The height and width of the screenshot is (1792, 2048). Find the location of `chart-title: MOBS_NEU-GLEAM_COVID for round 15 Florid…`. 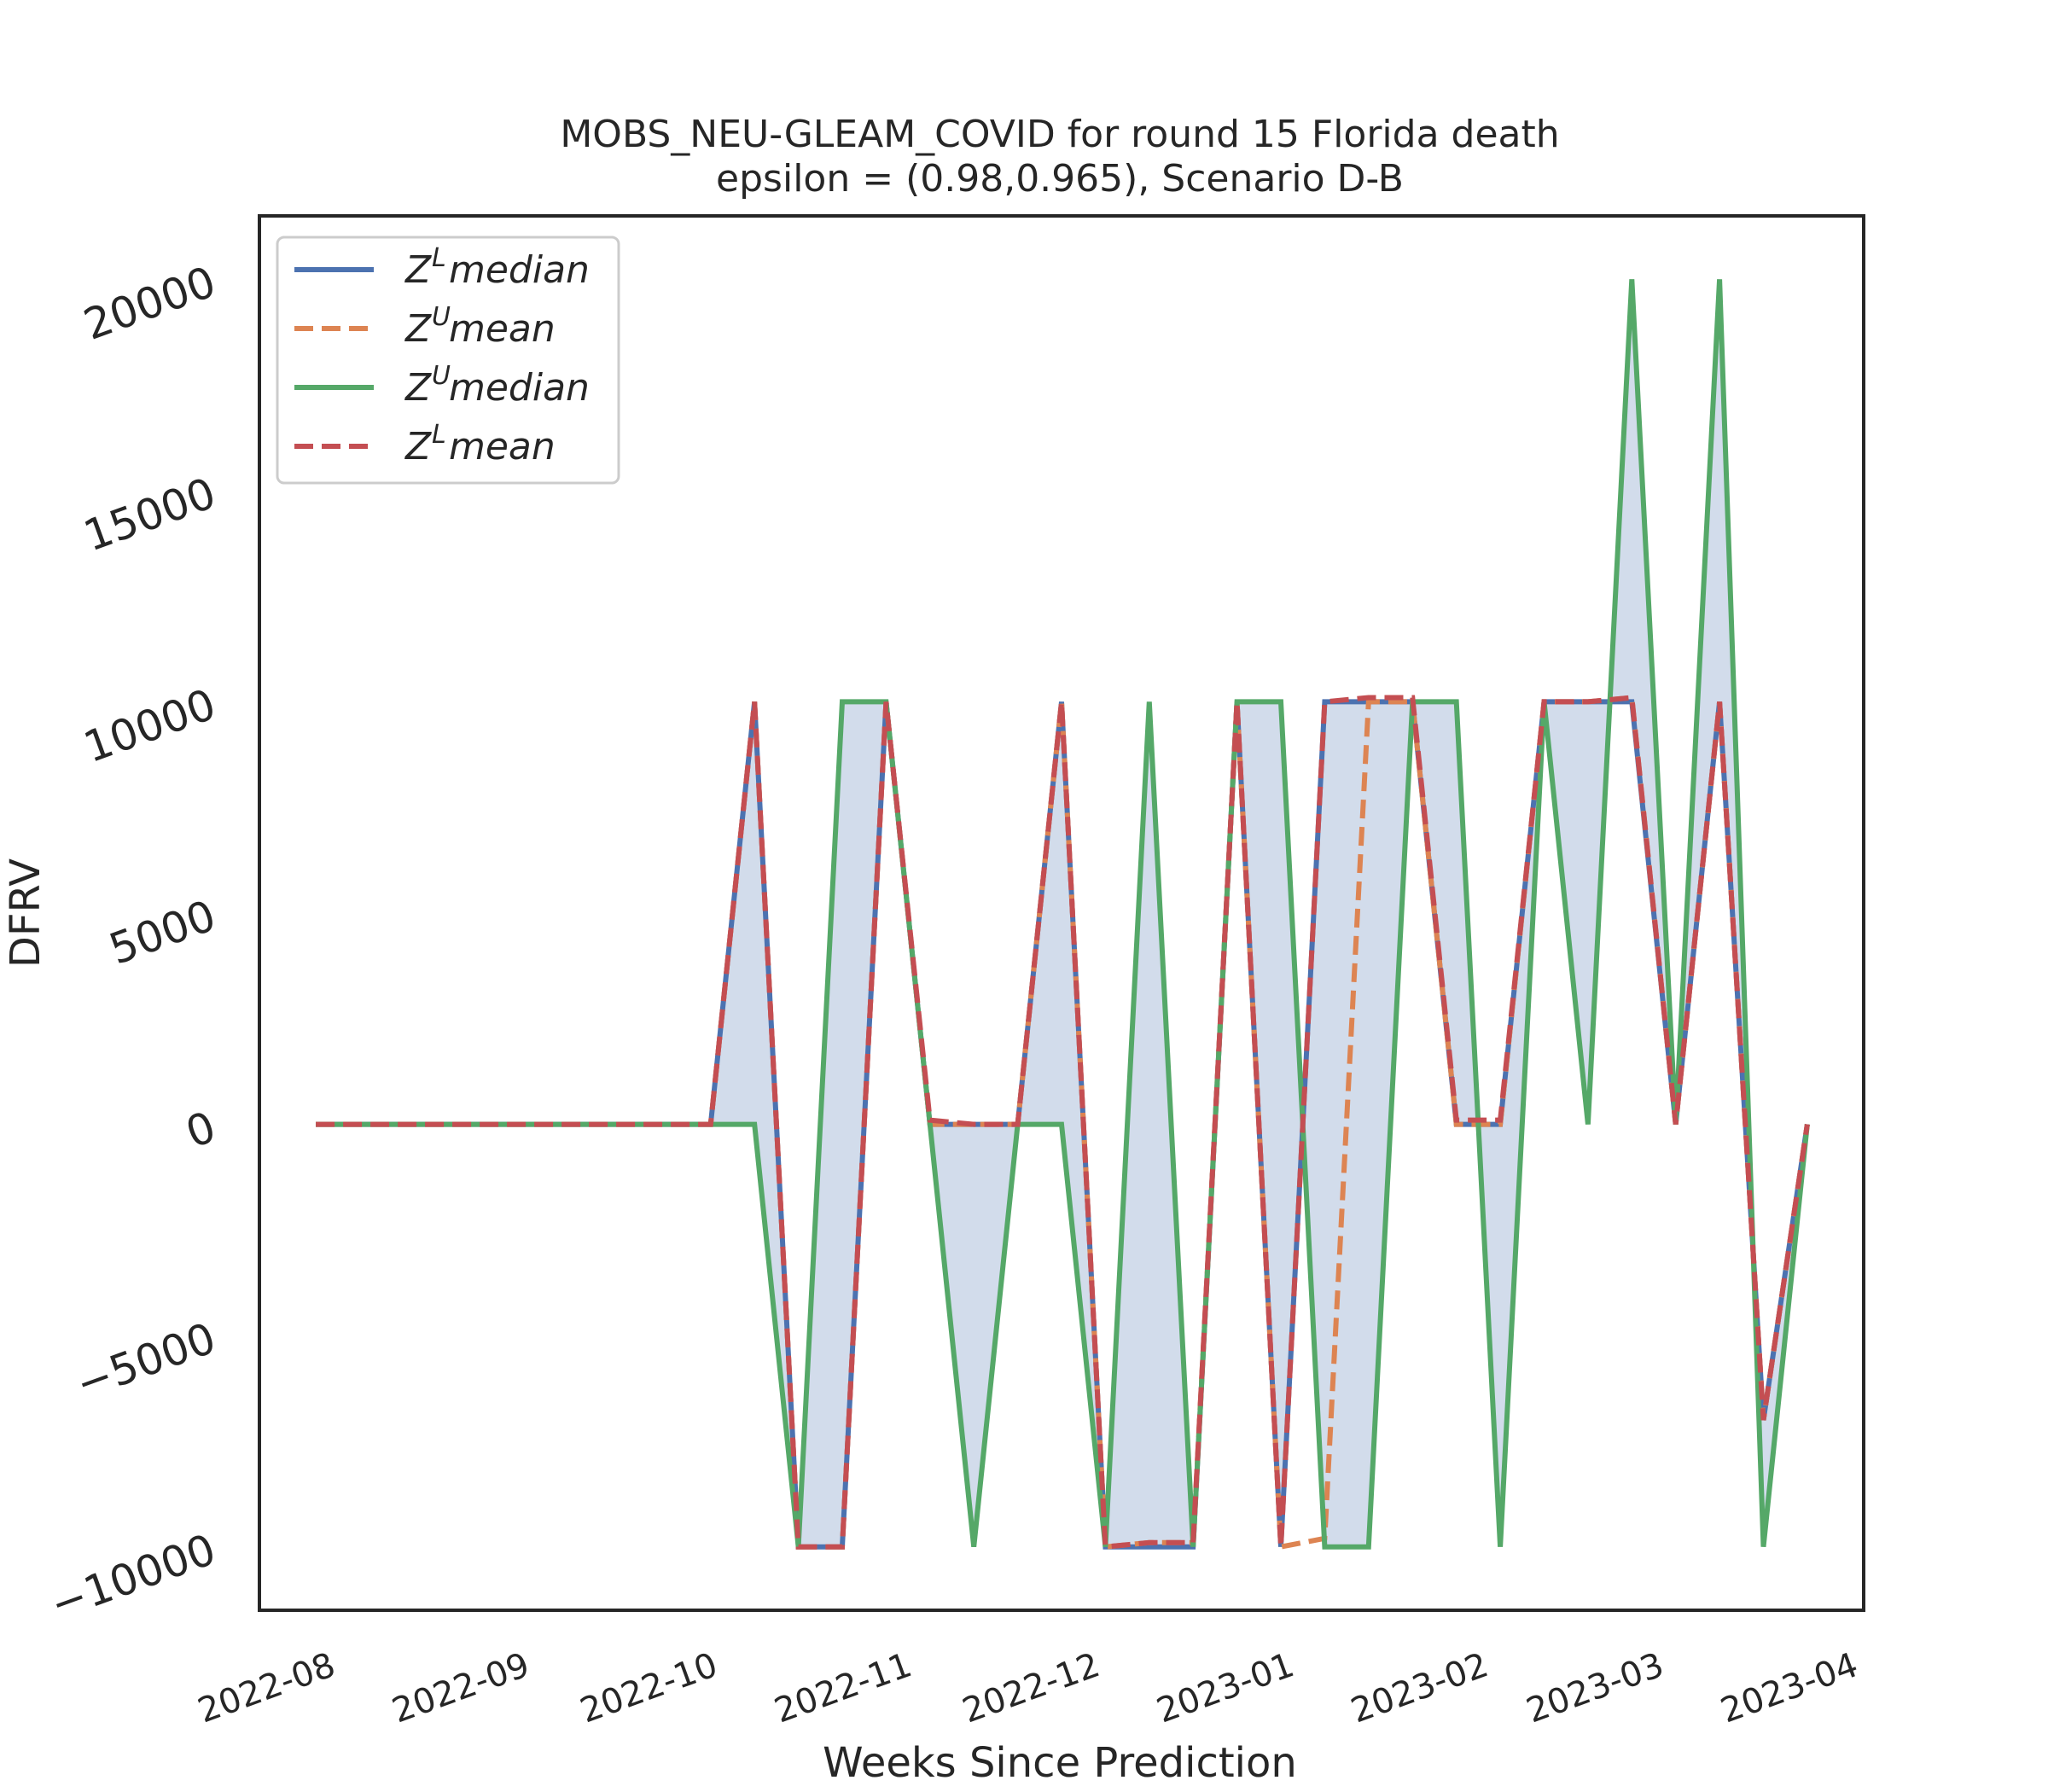

chart-title: MOBS_NEU-GLEAM_COVID for round 15 Florid… is located at coordinates (1059, 134).